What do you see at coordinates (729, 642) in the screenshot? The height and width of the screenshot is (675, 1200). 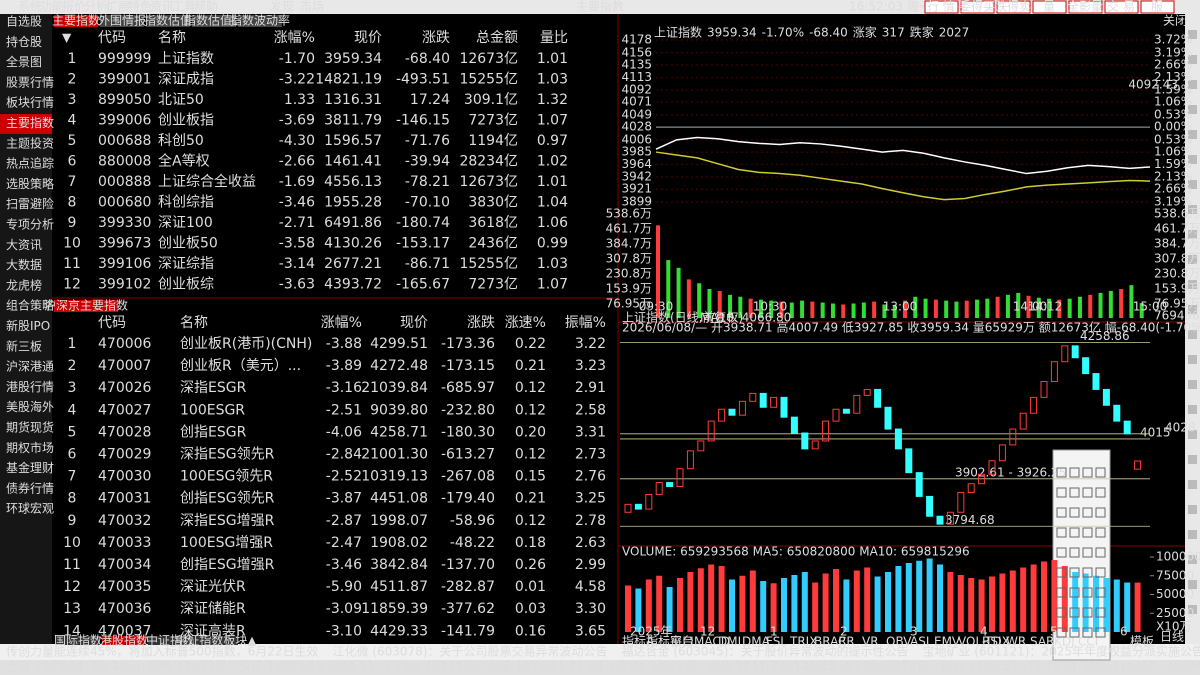 I see `indicator-tab: DMI` at bounding box center [729, 642].